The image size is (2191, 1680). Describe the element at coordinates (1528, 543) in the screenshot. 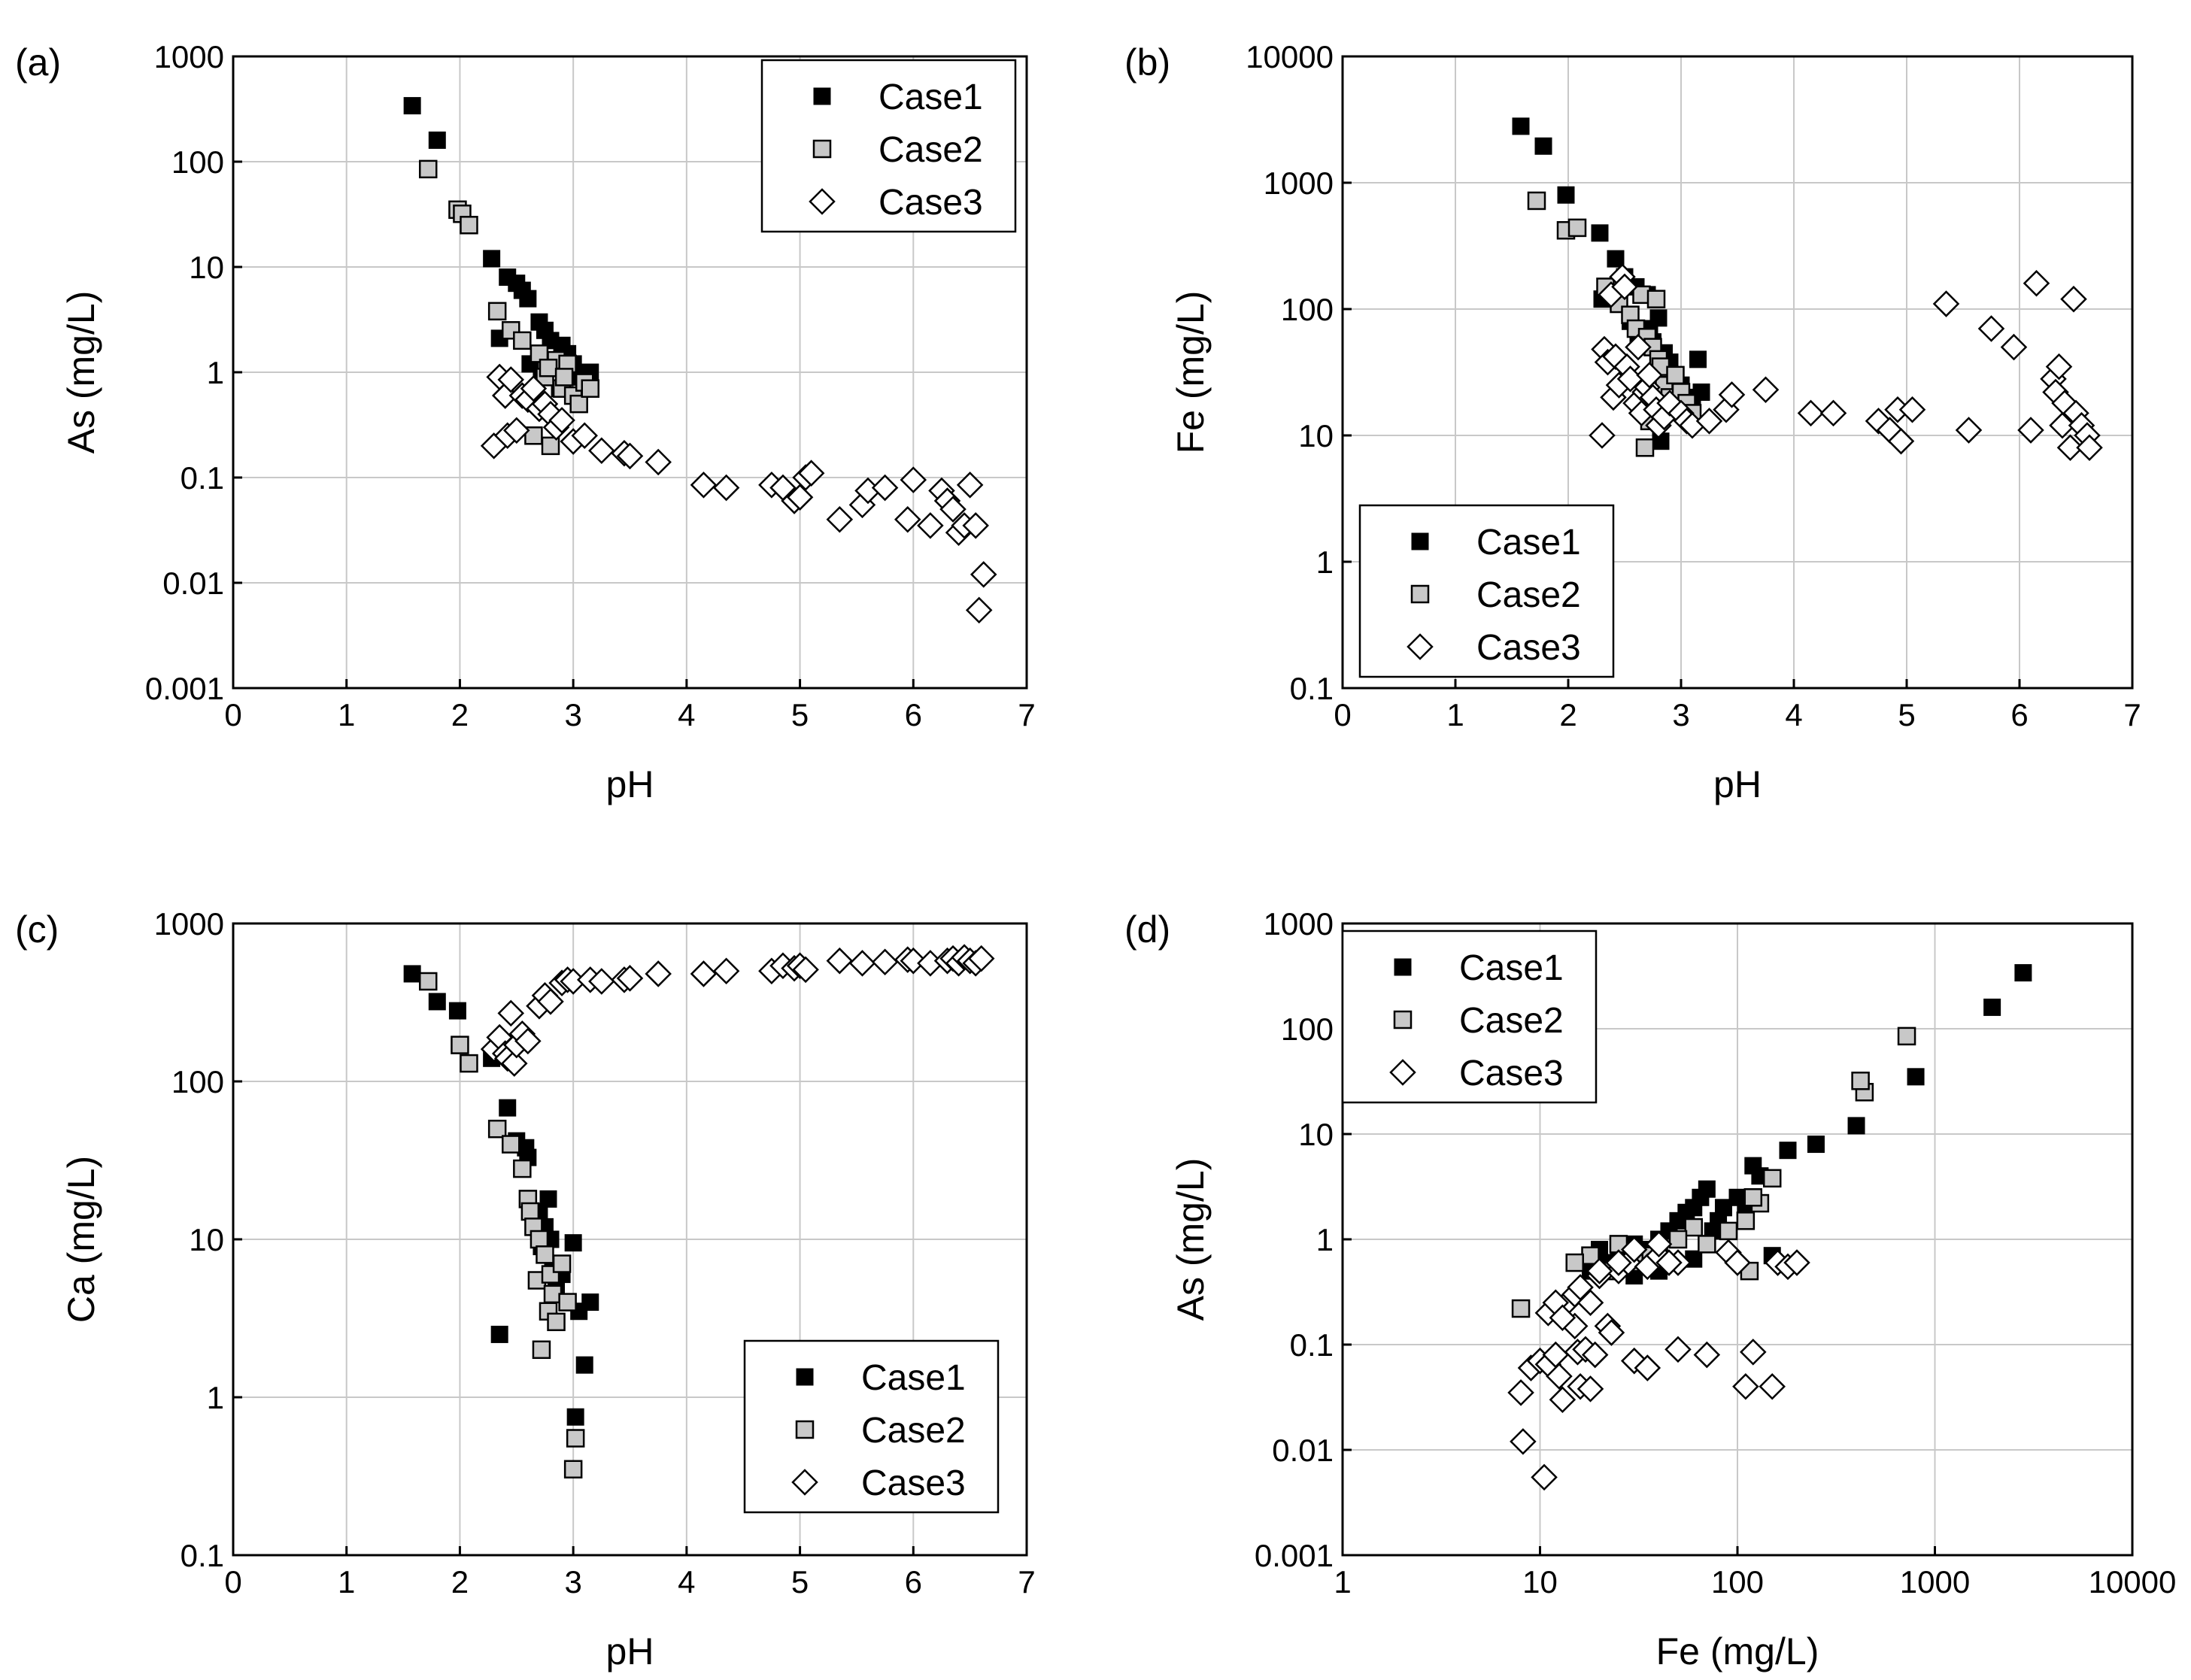

I see `legend-label: Case1` at that location.